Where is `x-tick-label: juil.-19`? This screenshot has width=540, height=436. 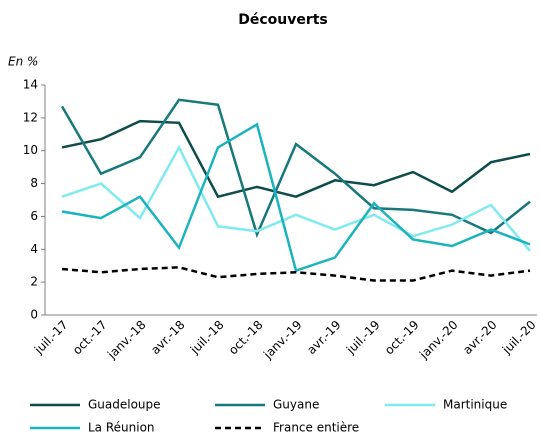
x-tick-label: juil.-19 is located at coordinates (363, 338).